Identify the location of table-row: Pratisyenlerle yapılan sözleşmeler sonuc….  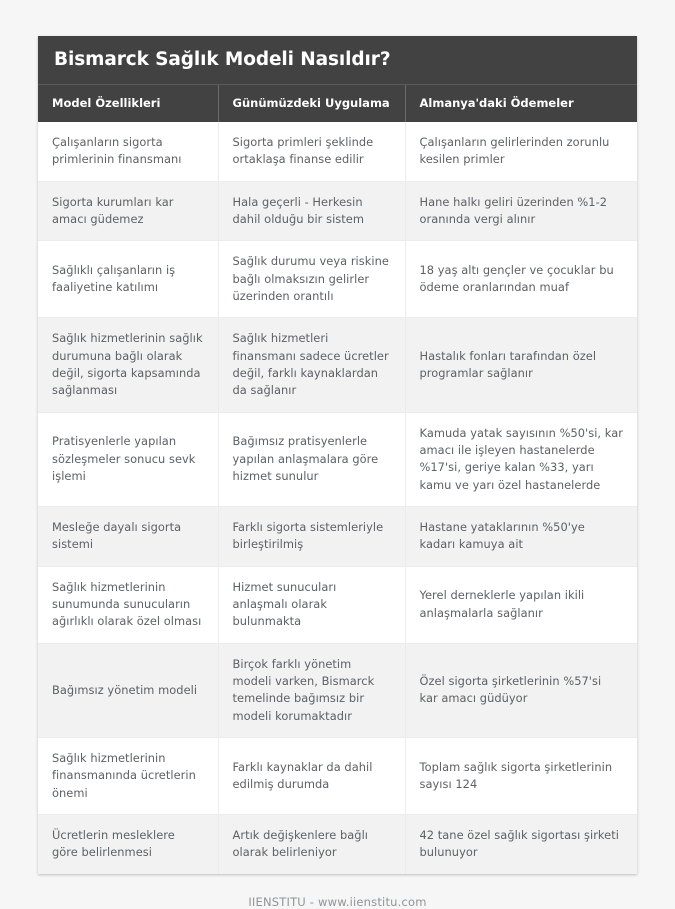
(337, 459).